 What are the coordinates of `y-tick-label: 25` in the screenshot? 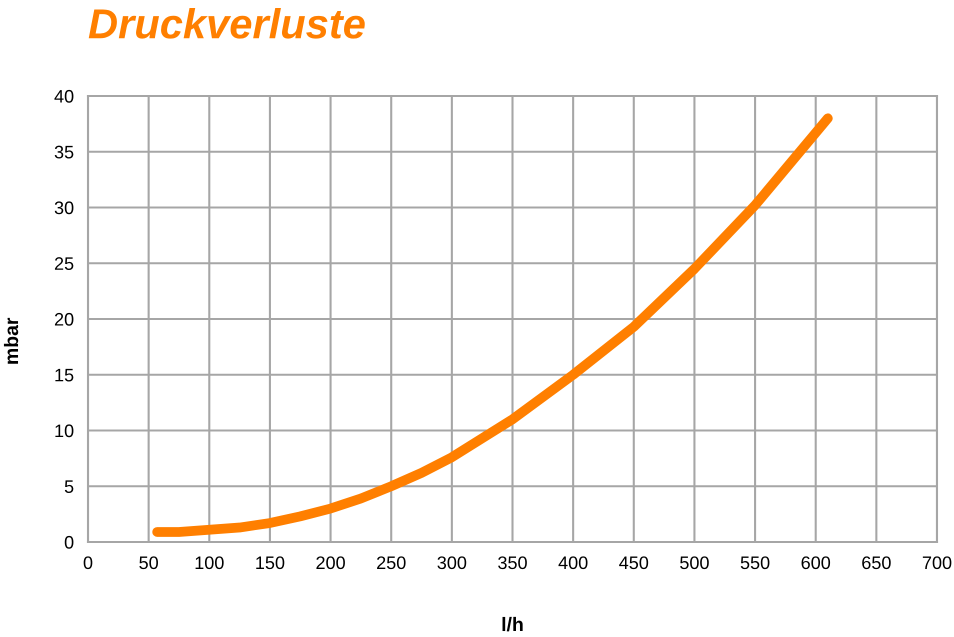 It's located at (64, 263).